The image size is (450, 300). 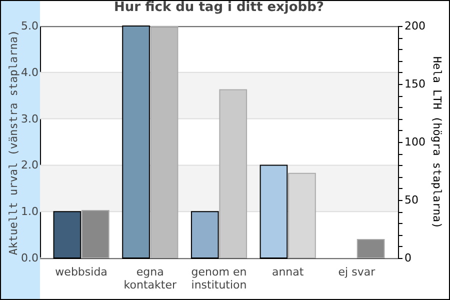 I want to click on y-tick-label: 1.0, so click(x=29, y=211).